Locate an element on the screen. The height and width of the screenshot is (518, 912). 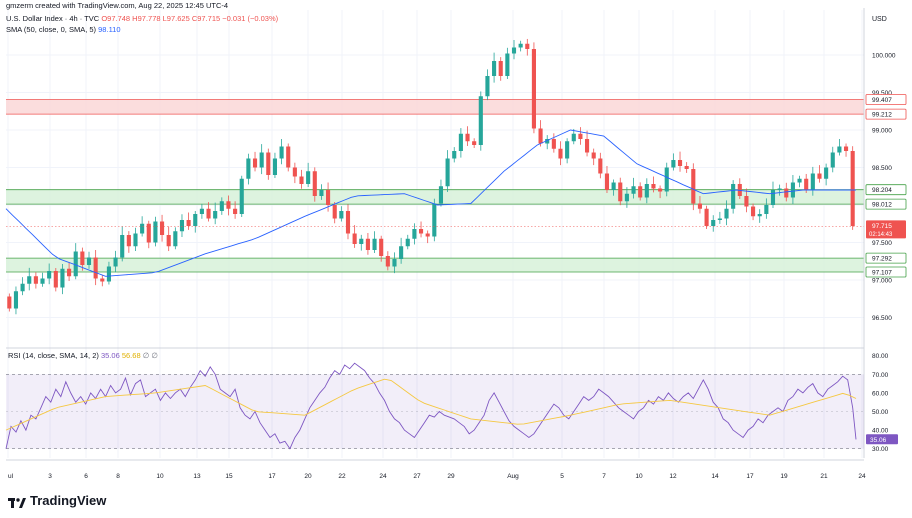
price-level-label: 98.012 is located at coordinates (882, 205).